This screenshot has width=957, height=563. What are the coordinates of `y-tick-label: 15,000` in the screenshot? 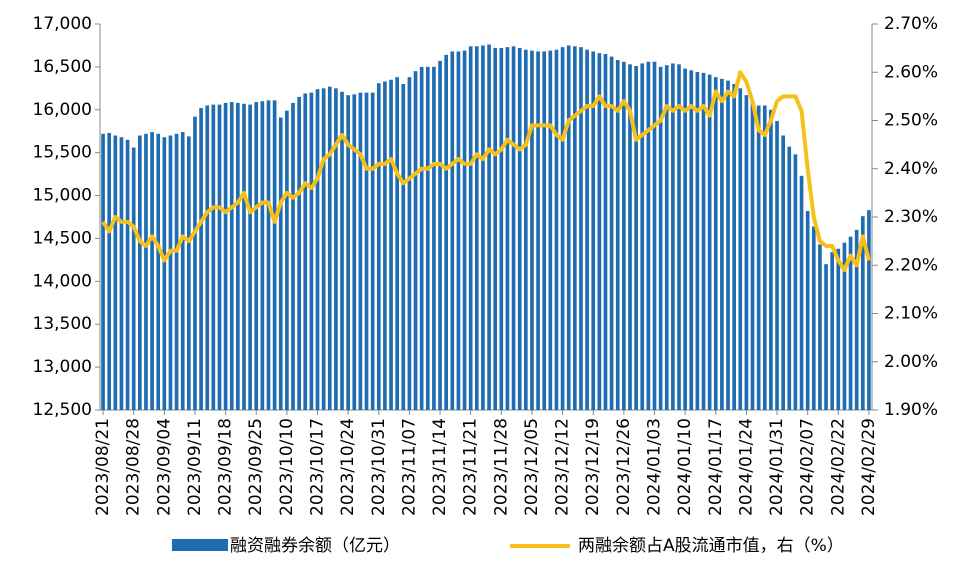 It's located at (62, 196).